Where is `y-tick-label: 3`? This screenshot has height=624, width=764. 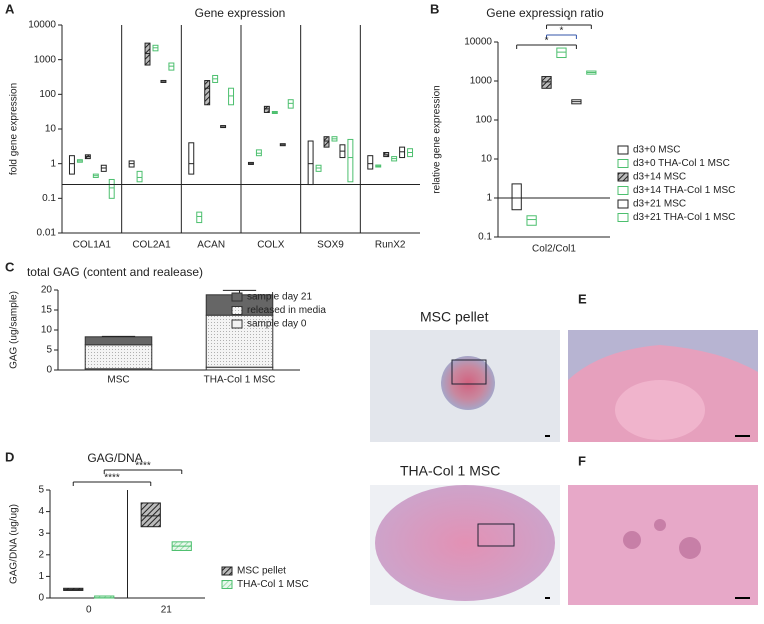
y-tick-label: 3 is located at coordinates (41, 533).